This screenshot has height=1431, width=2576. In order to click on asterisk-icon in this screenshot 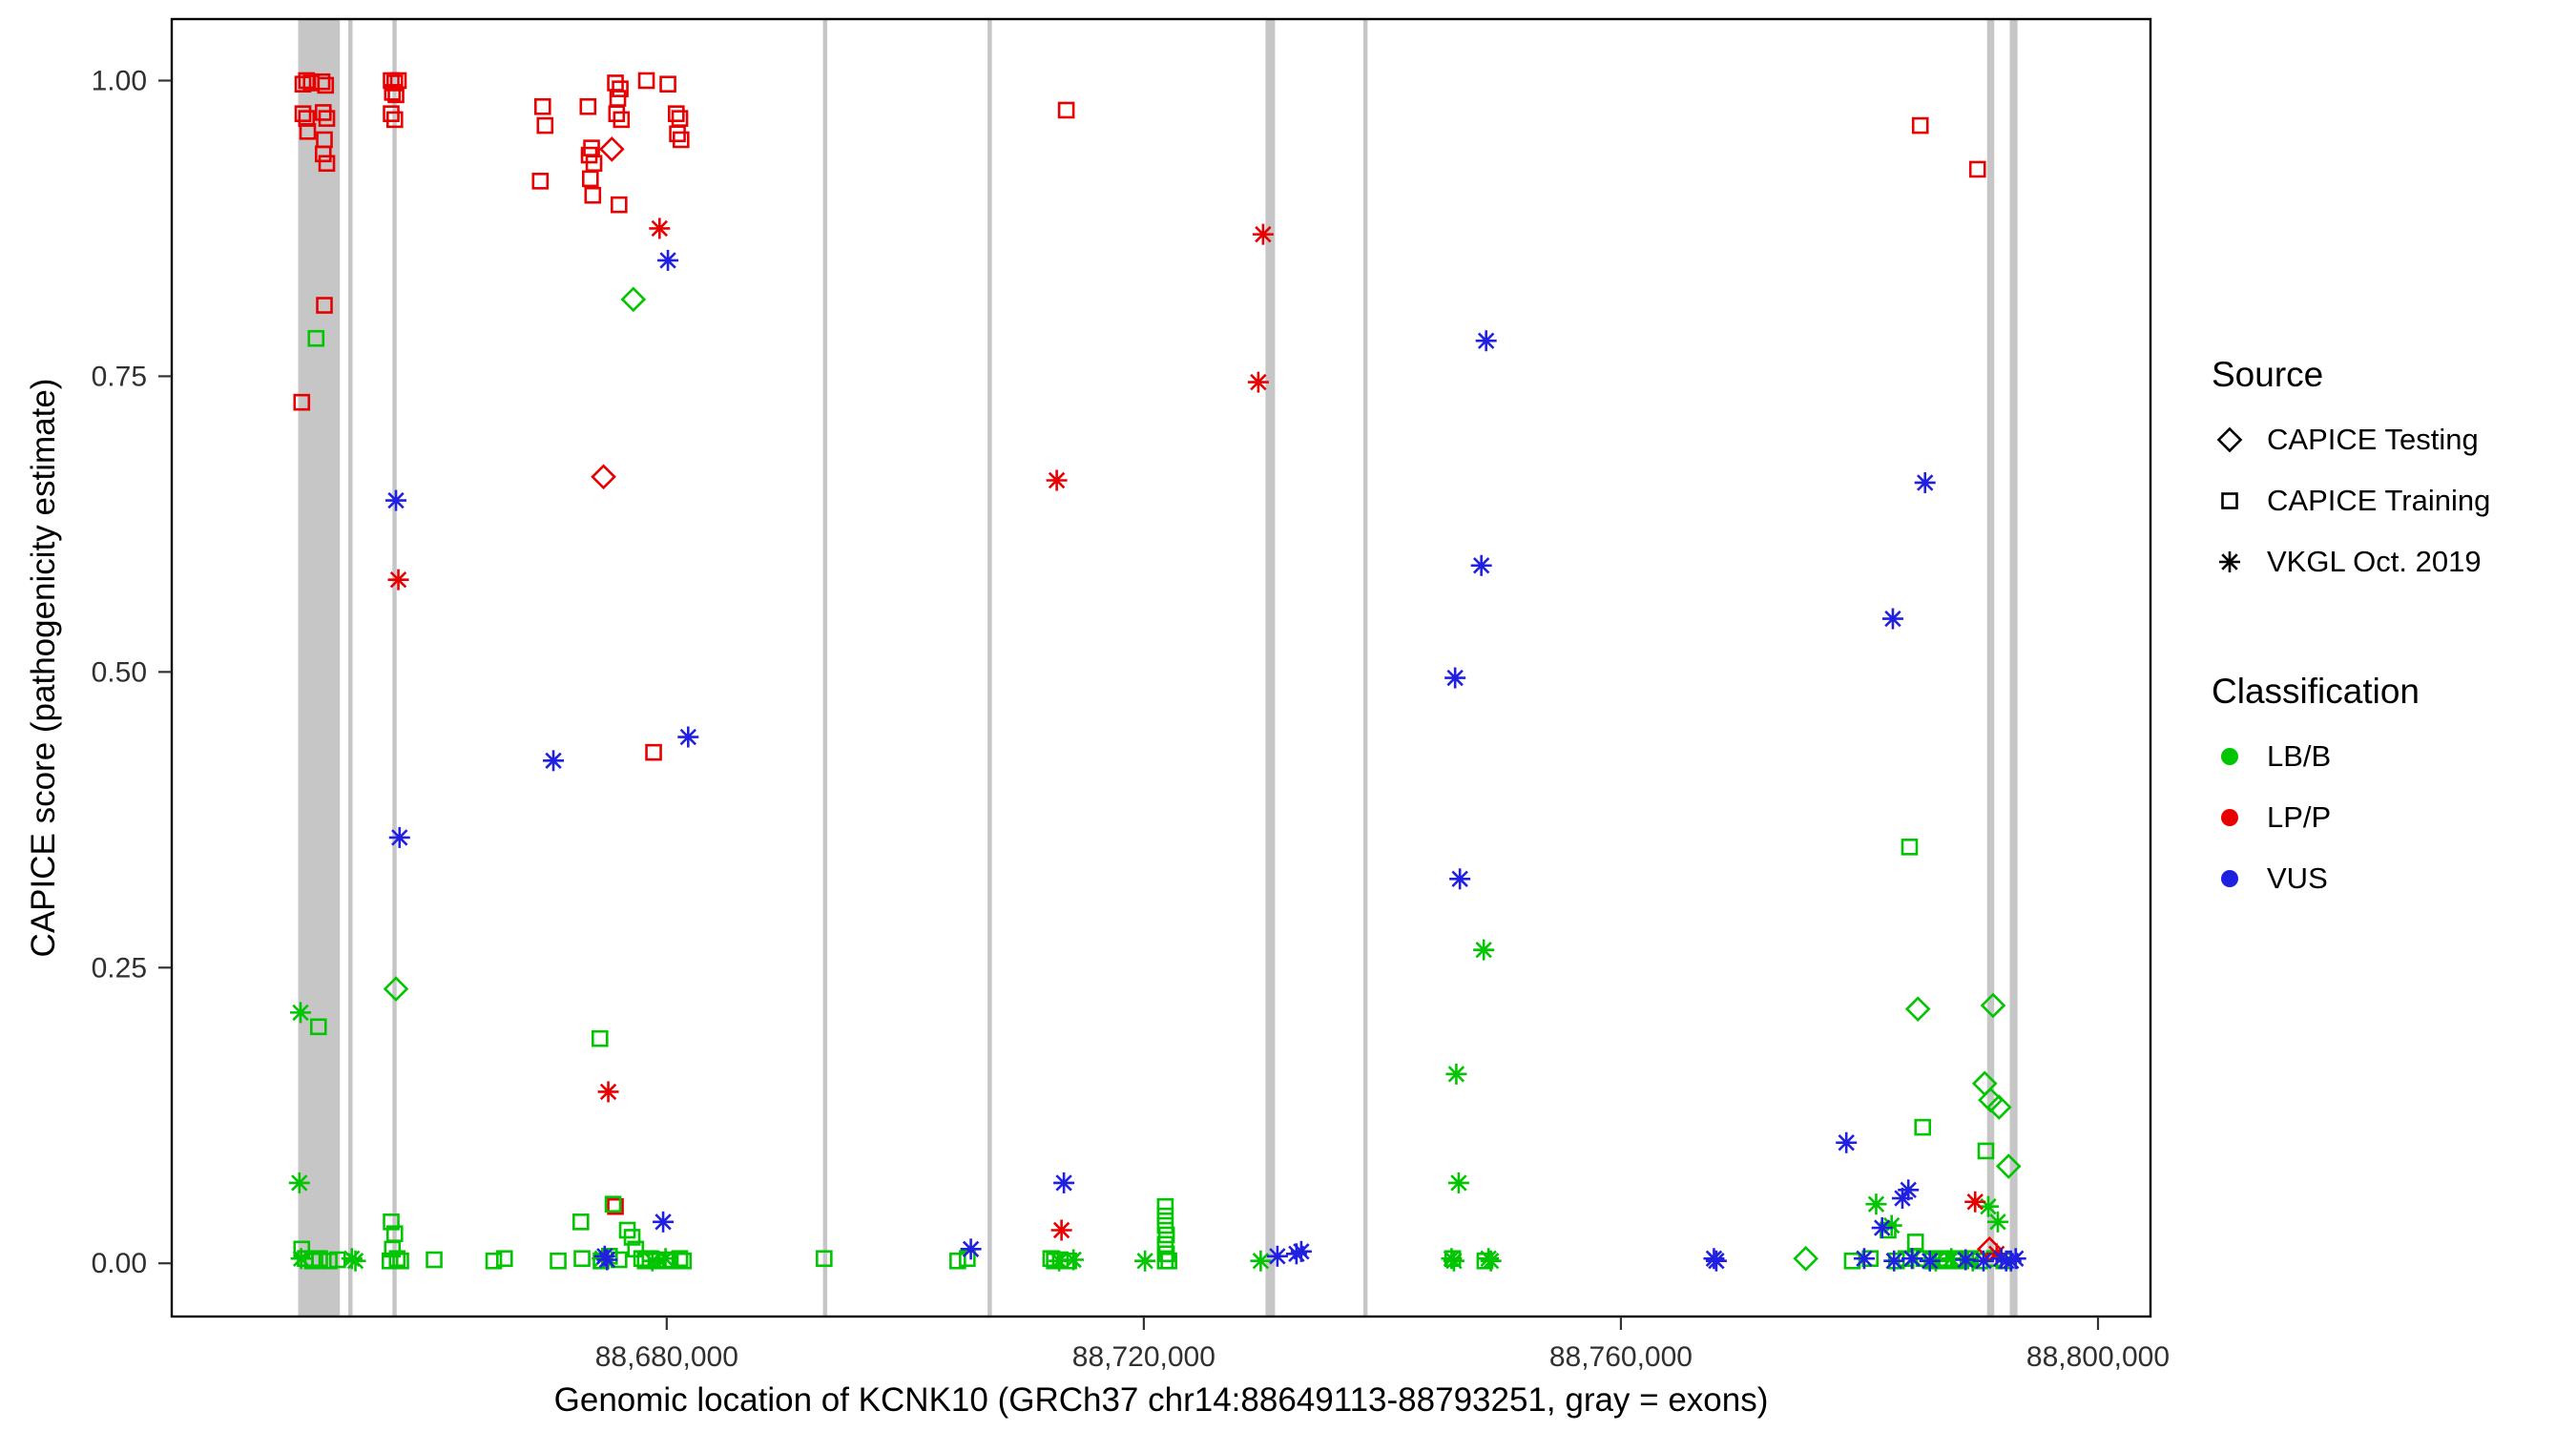, I will do `click(2229, 561)`.